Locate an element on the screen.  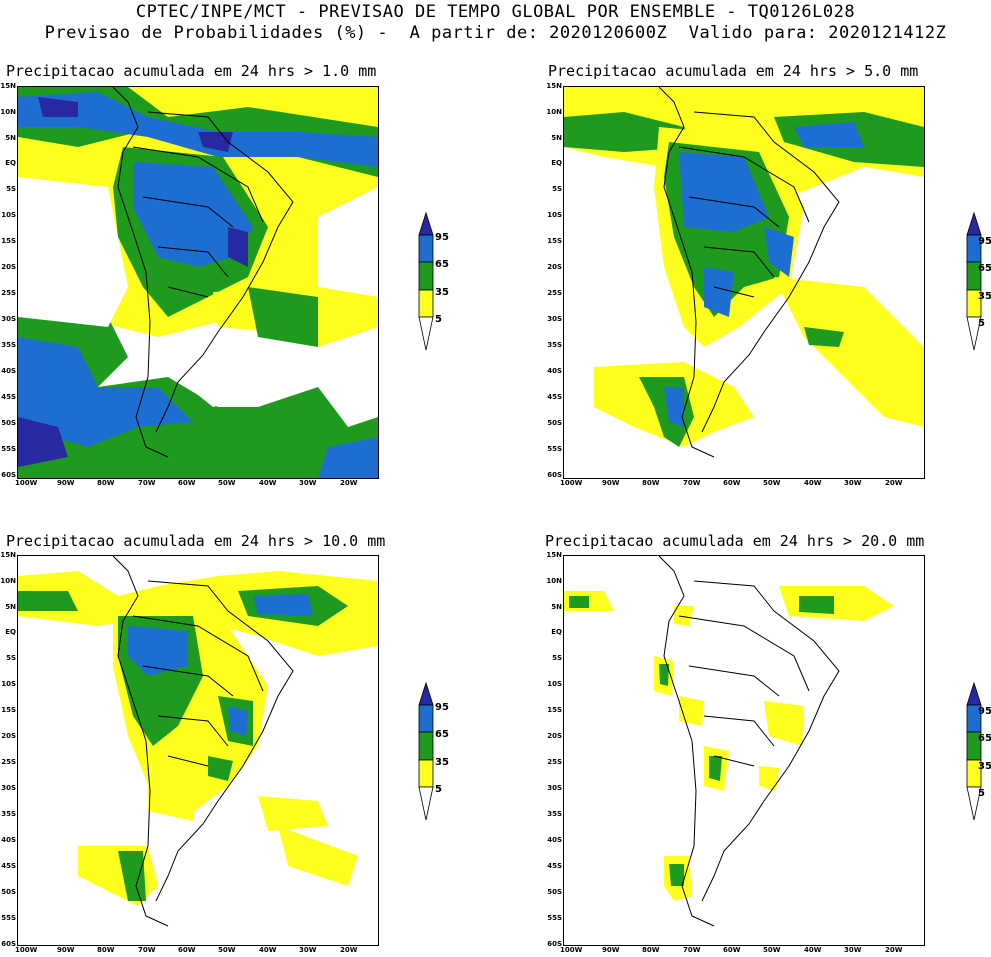
lon-label: 60W is located at coordinates (732, 483).